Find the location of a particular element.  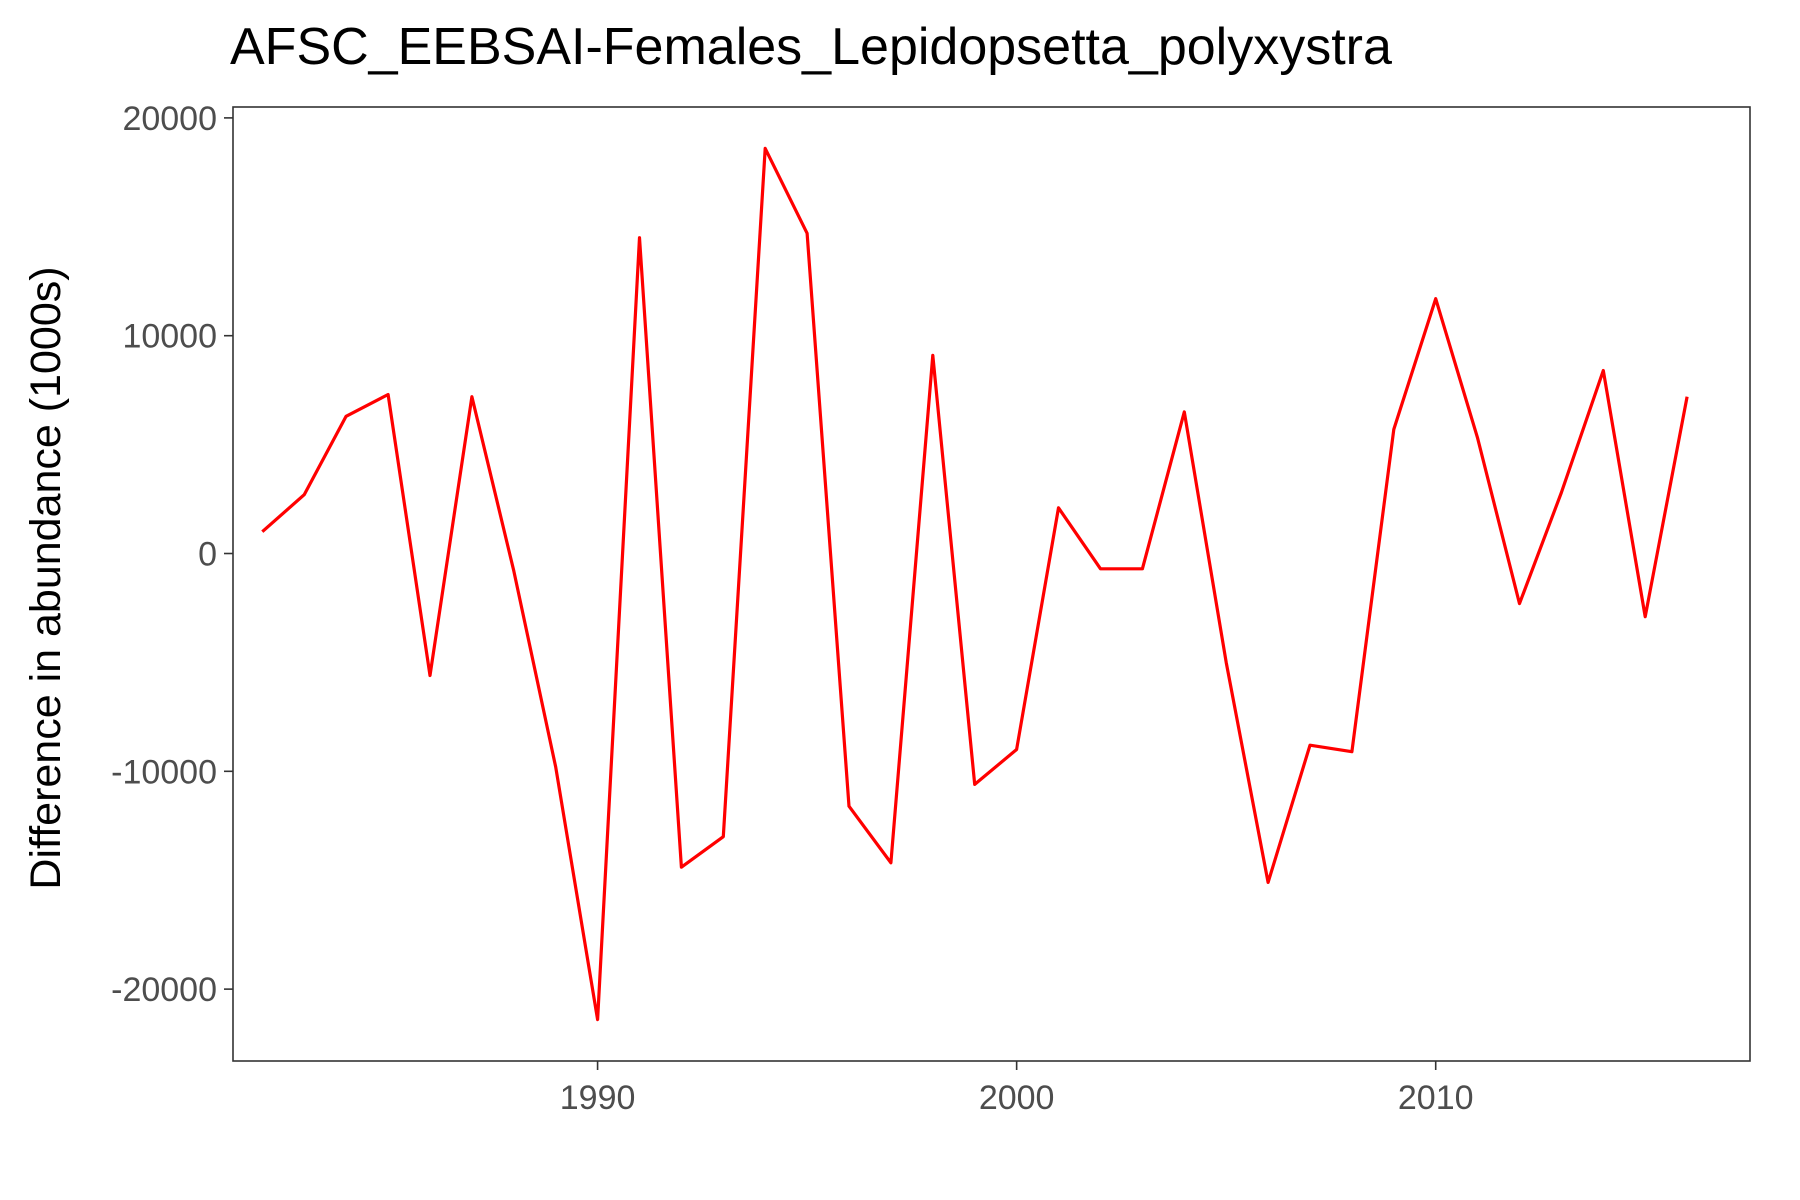

y-tick-label: -20000 is located at coordinates (164, 990).